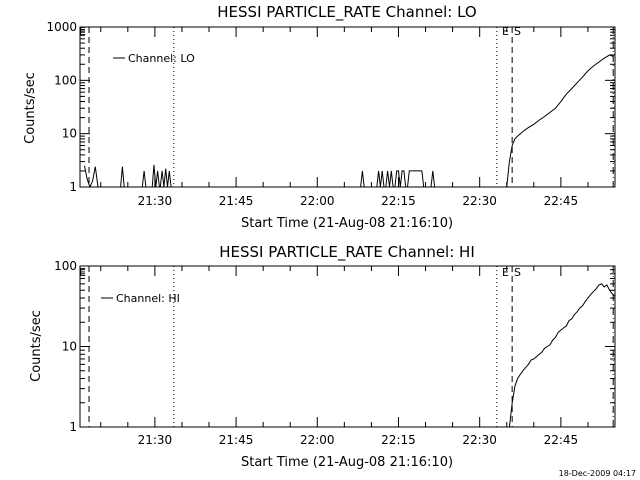 This screenshot has height=480, width=640. I want to click on legend-label: Channel: HI, so click(148, 298).